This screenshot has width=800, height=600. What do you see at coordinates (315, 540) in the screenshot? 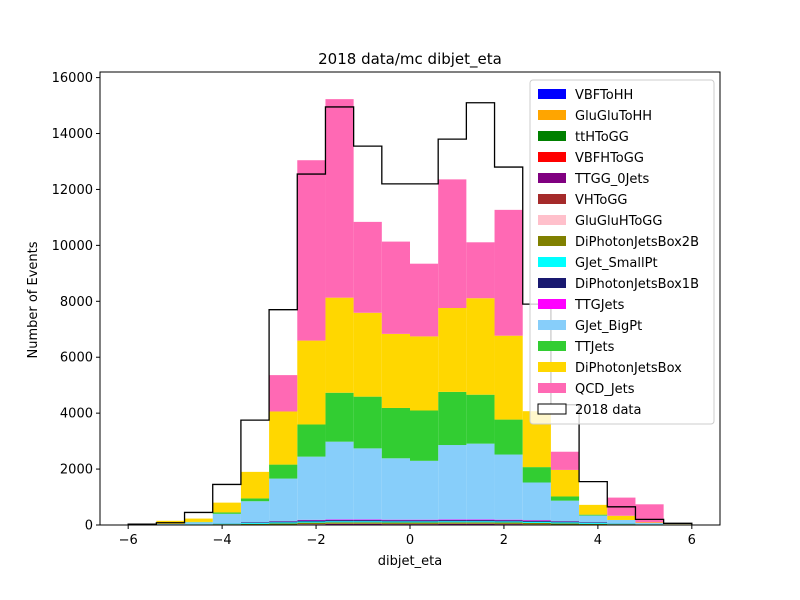
I see `x-tick-label: −2` at bounding box center [315, 540].